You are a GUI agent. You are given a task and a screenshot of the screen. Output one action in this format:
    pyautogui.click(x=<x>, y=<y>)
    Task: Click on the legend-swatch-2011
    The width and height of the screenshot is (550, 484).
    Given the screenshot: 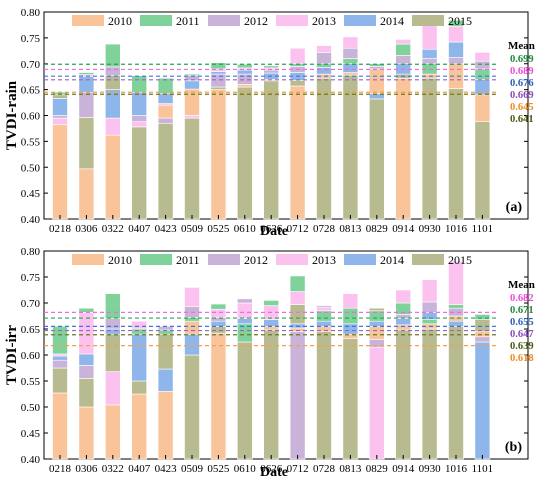 What is the action you would take?
    pyautogui.click(x=156, y=20)
    